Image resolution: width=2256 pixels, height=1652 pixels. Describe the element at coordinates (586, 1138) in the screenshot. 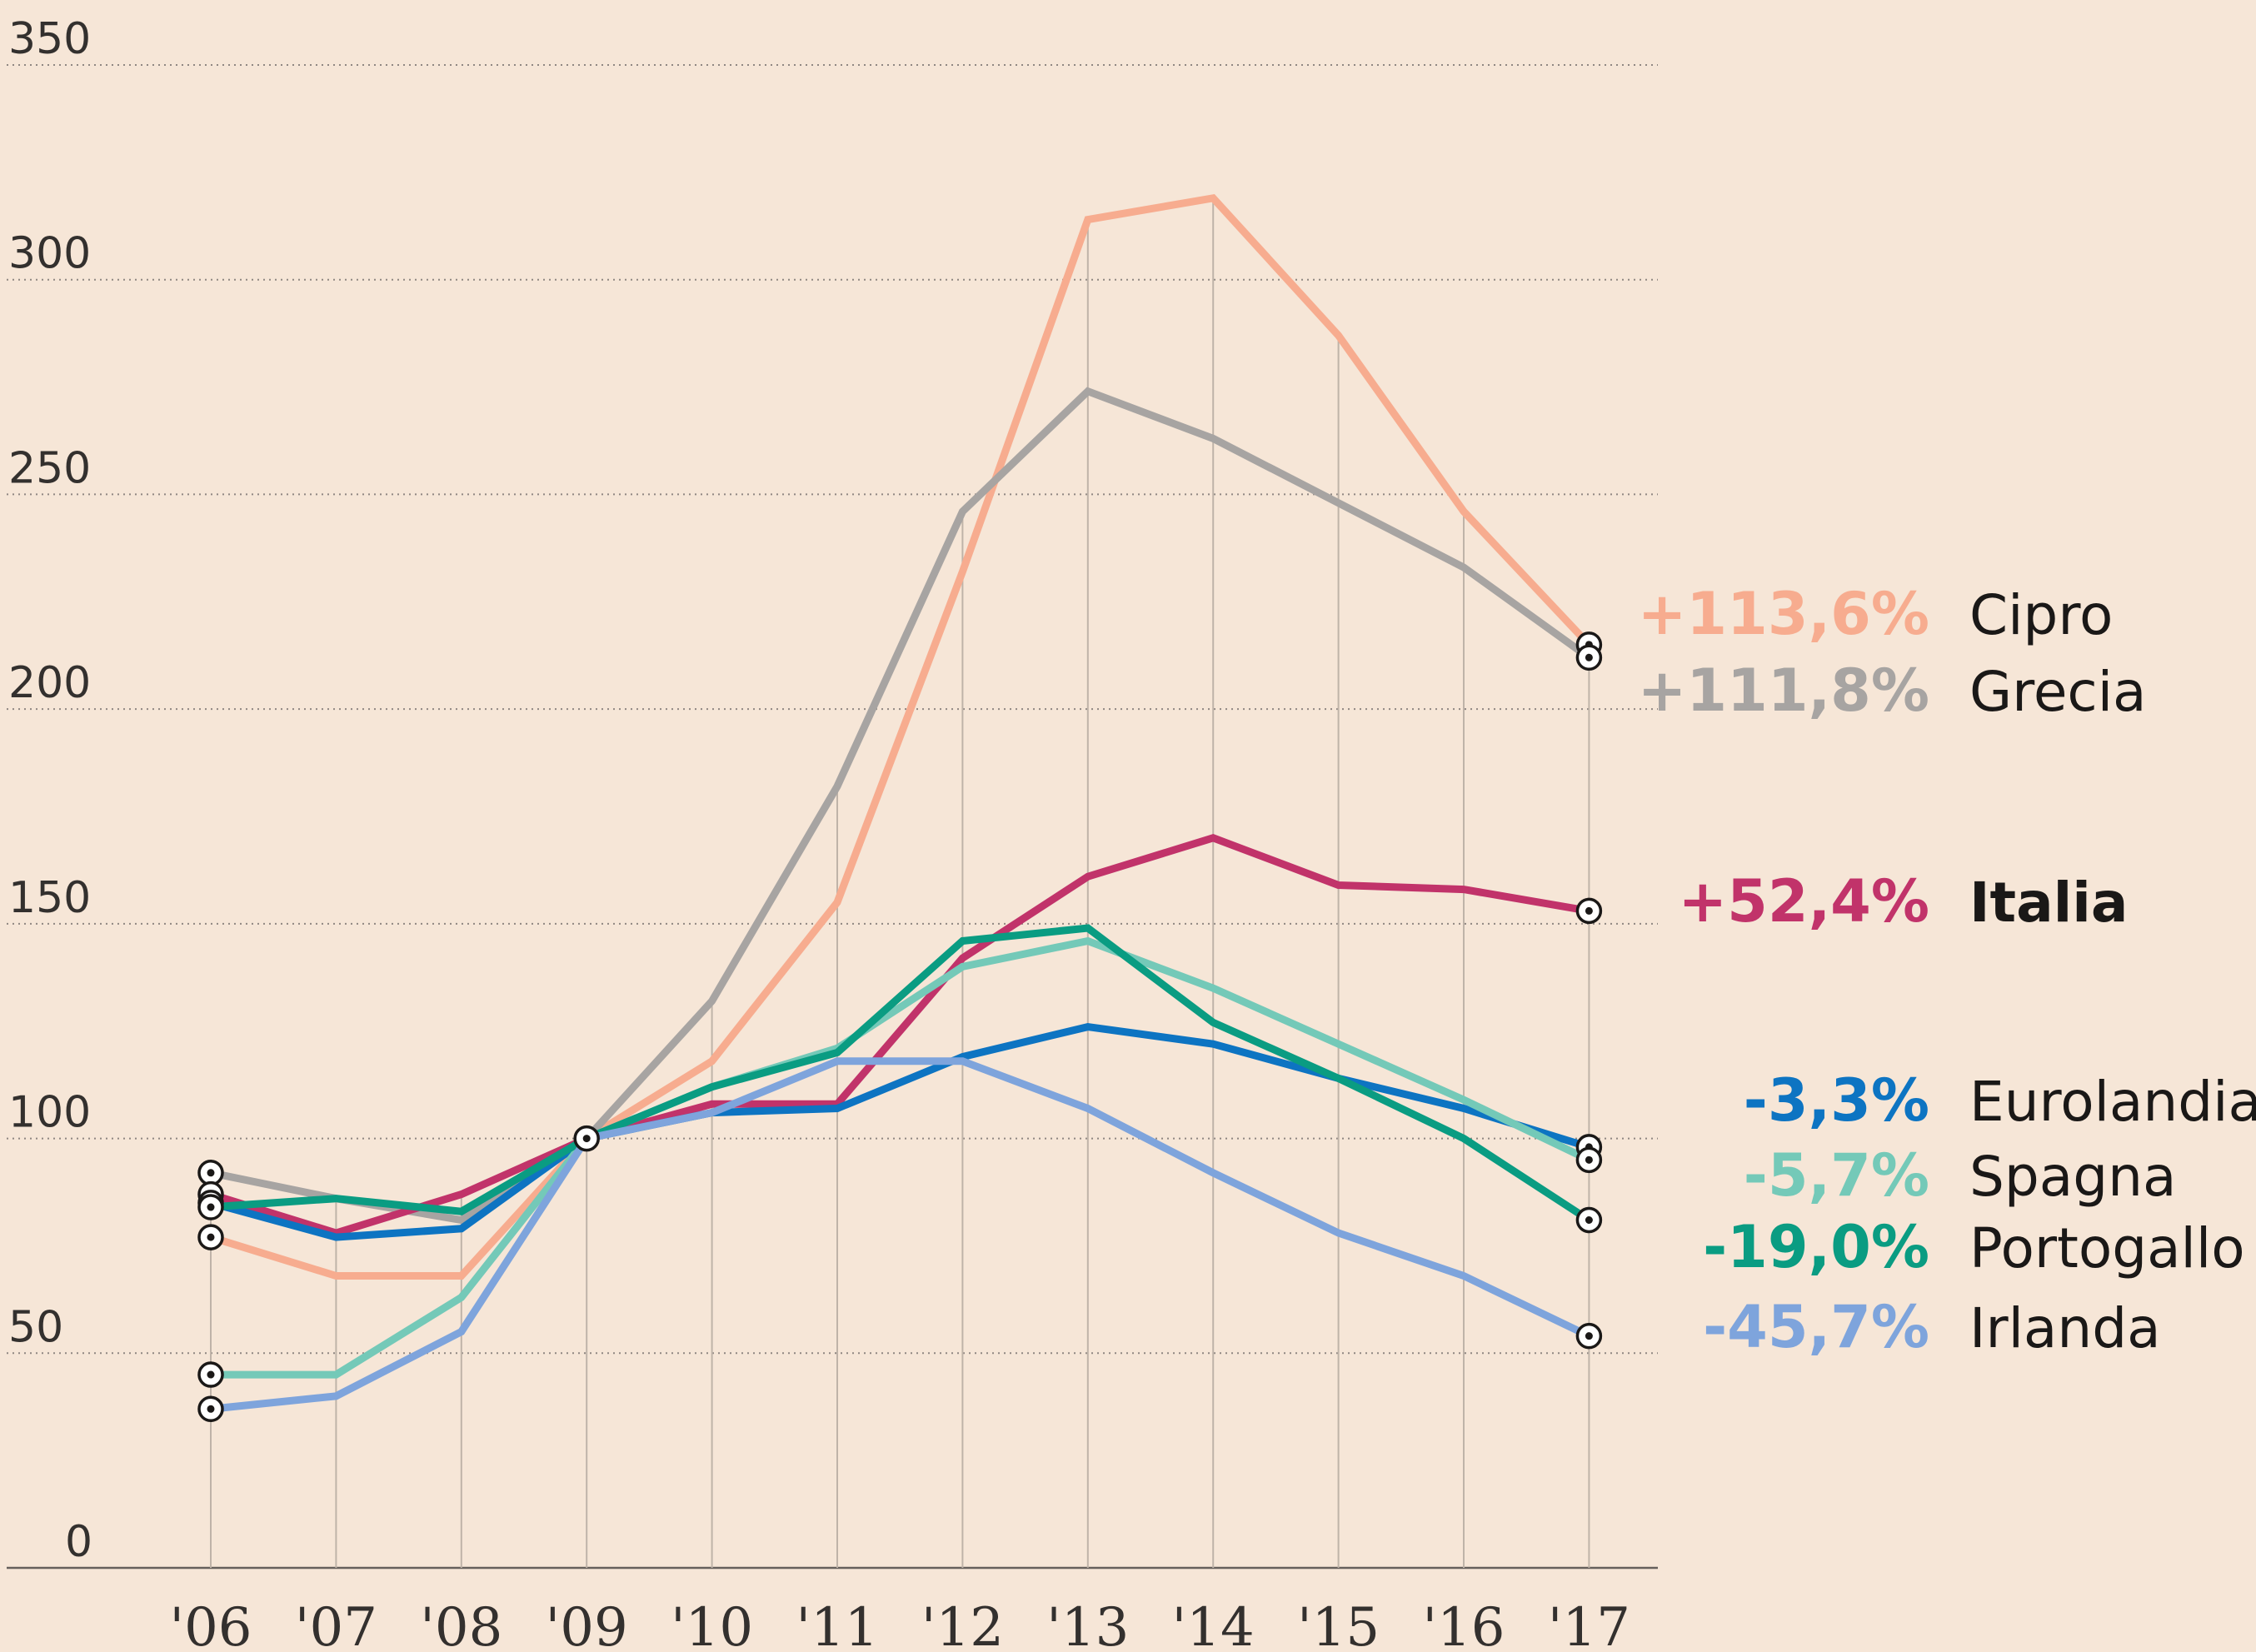

I see `base-year-marker` at that location.